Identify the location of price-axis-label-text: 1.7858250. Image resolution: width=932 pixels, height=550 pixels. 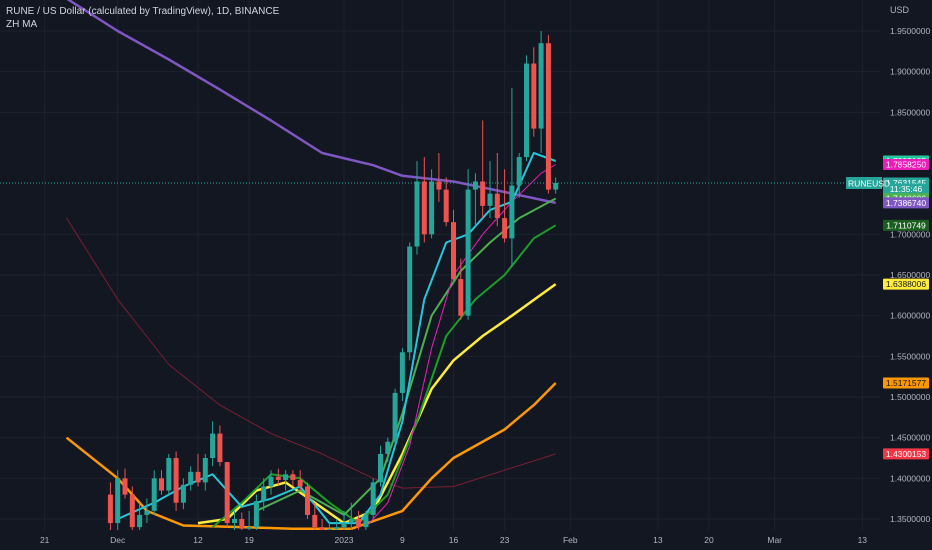
(906, 165).